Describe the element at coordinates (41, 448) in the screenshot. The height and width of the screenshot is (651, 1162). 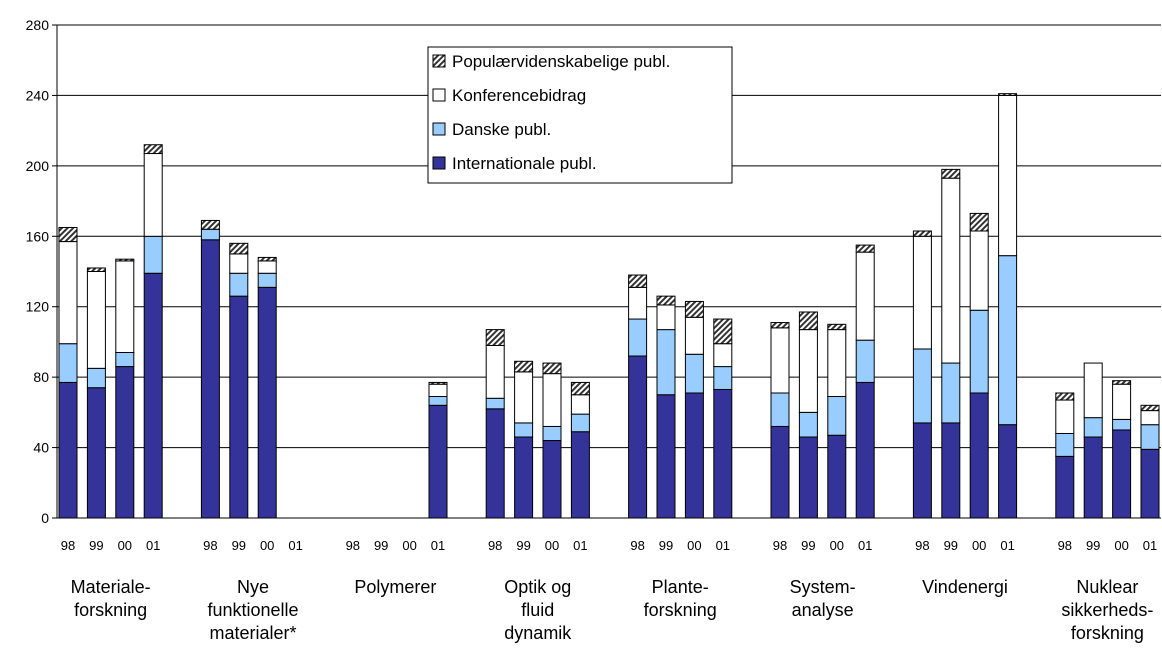
I see `y-tick-label: 40` at that location.